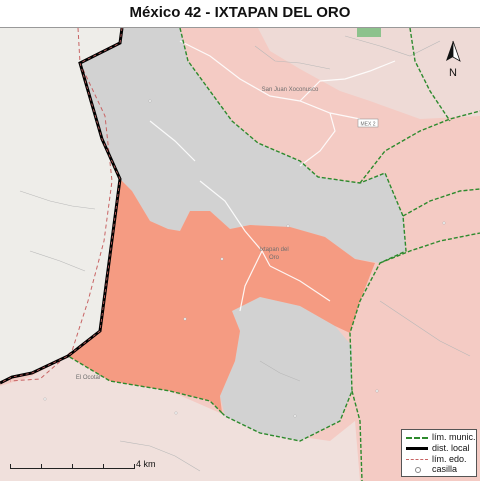 This screenshot has height=481, width=480. What do you see at coordinates (146, 464) in the screenshot?
I see `scale-label: 4 km` at bounding box center [146, 464].